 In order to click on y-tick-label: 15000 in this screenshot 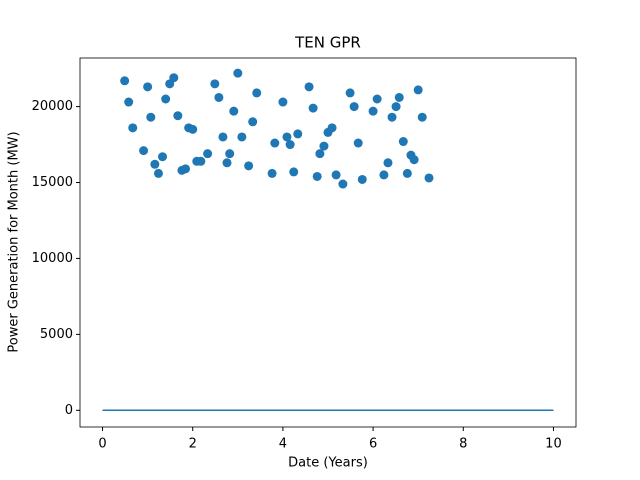, I will do `click(52, 182)`.